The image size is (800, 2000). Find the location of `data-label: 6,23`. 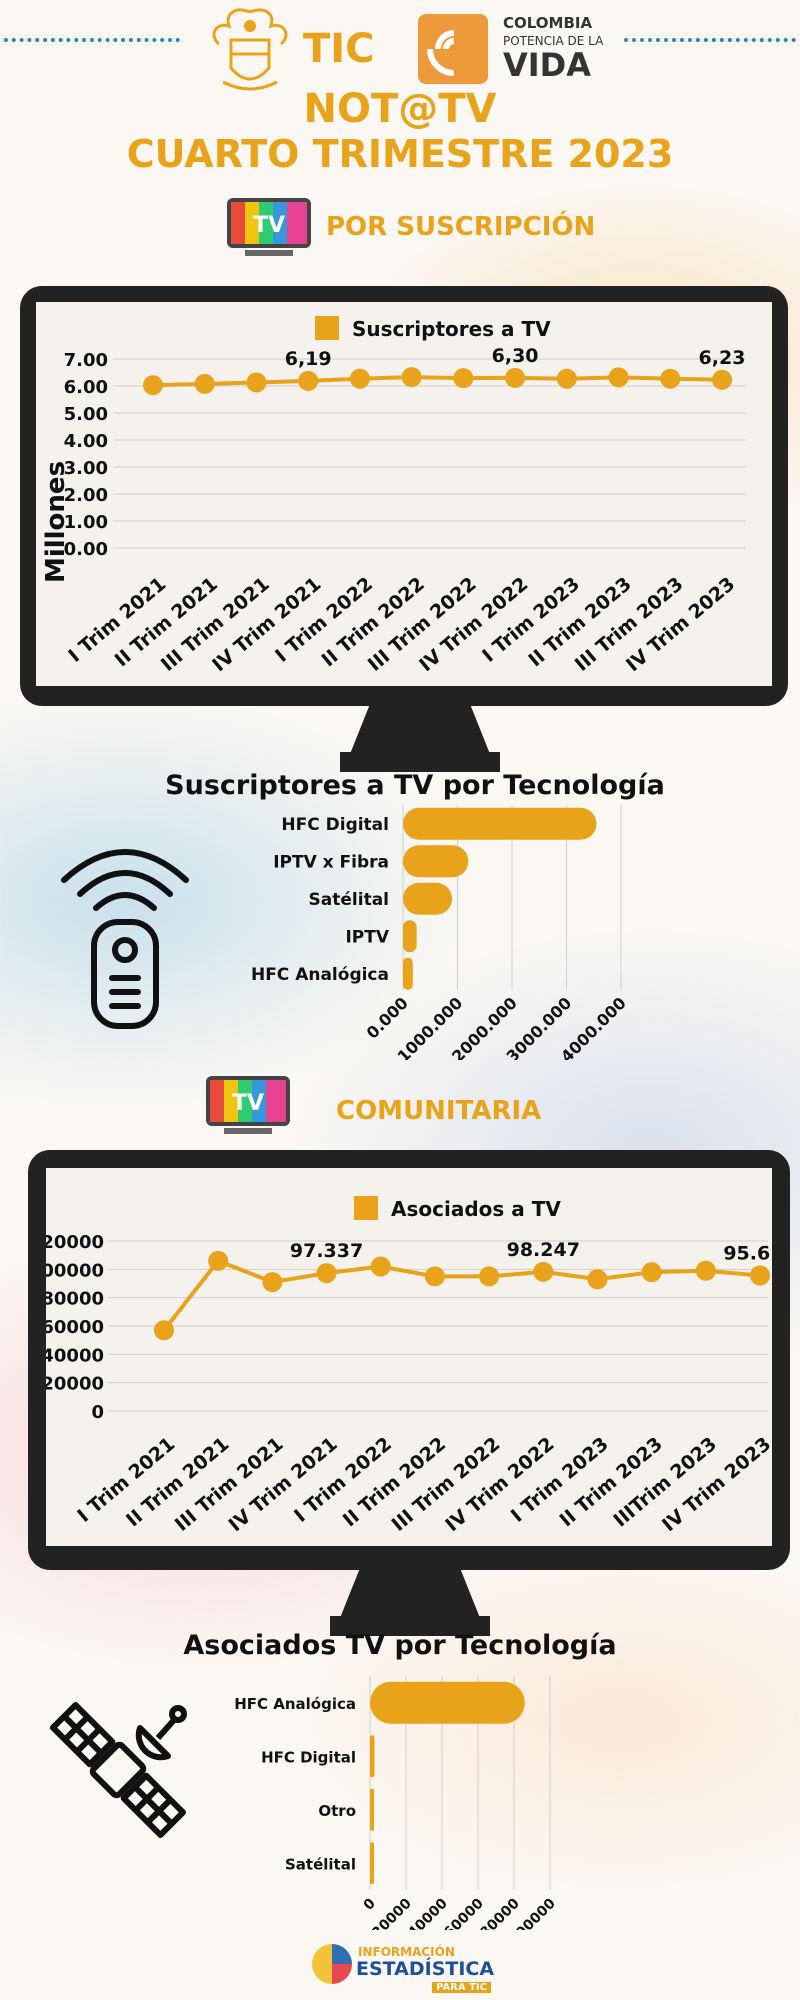

data-label: 6,23 is located at coordinates (722, 358).